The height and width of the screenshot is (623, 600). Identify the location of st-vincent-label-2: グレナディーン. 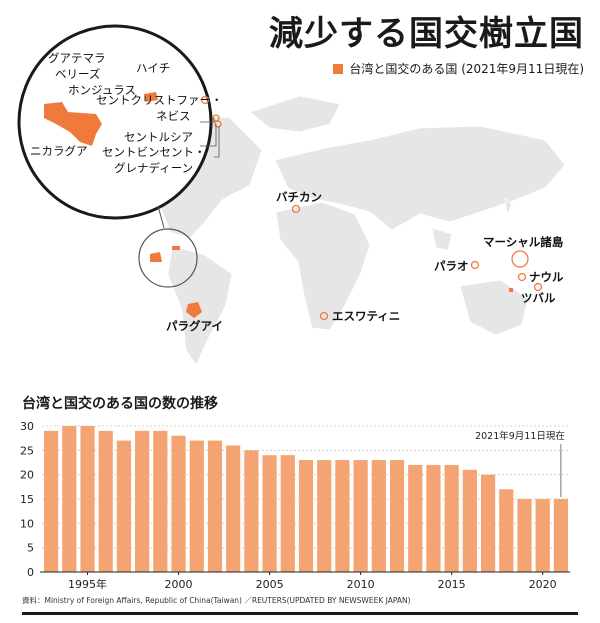
(153, 168).